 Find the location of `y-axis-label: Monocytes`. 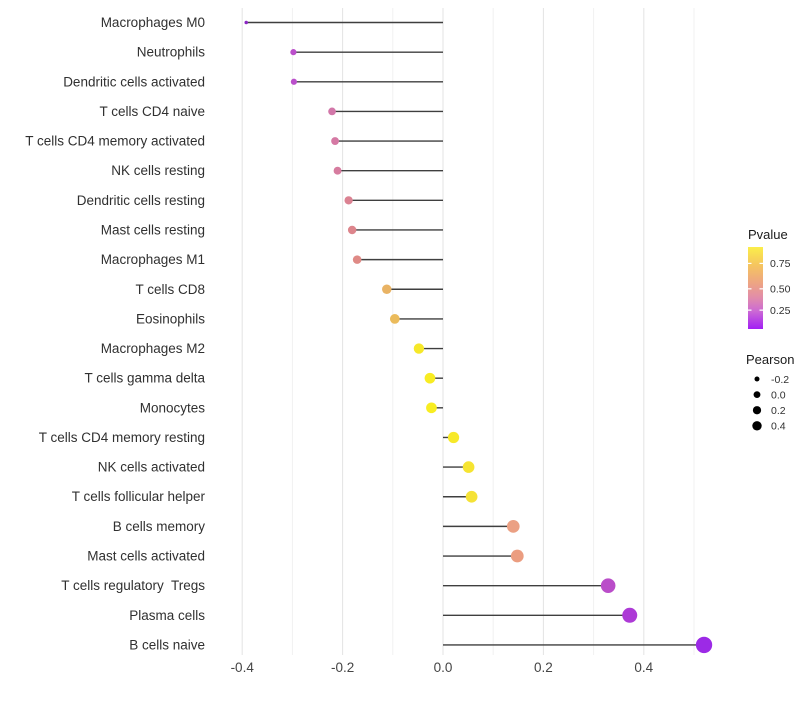

y-axis-label: Monocytes is located at coordinates (173, 407).